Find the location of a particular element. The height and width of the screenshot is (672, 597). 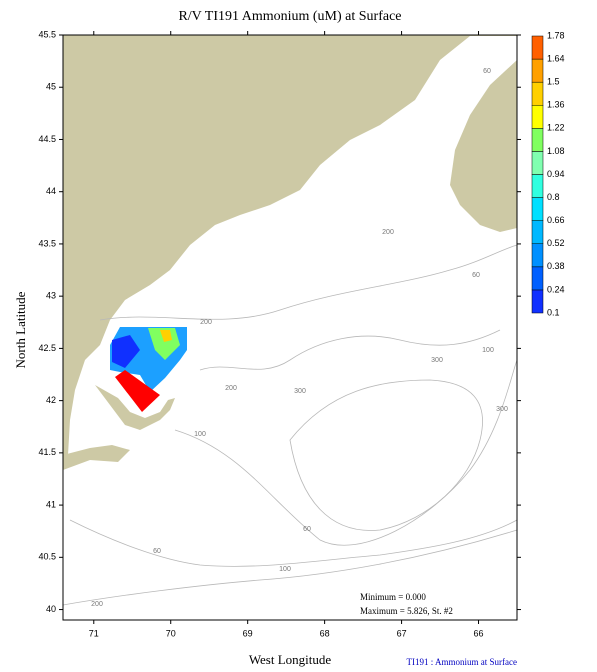

land-nova-scotia is located at coordinates (483, 146).